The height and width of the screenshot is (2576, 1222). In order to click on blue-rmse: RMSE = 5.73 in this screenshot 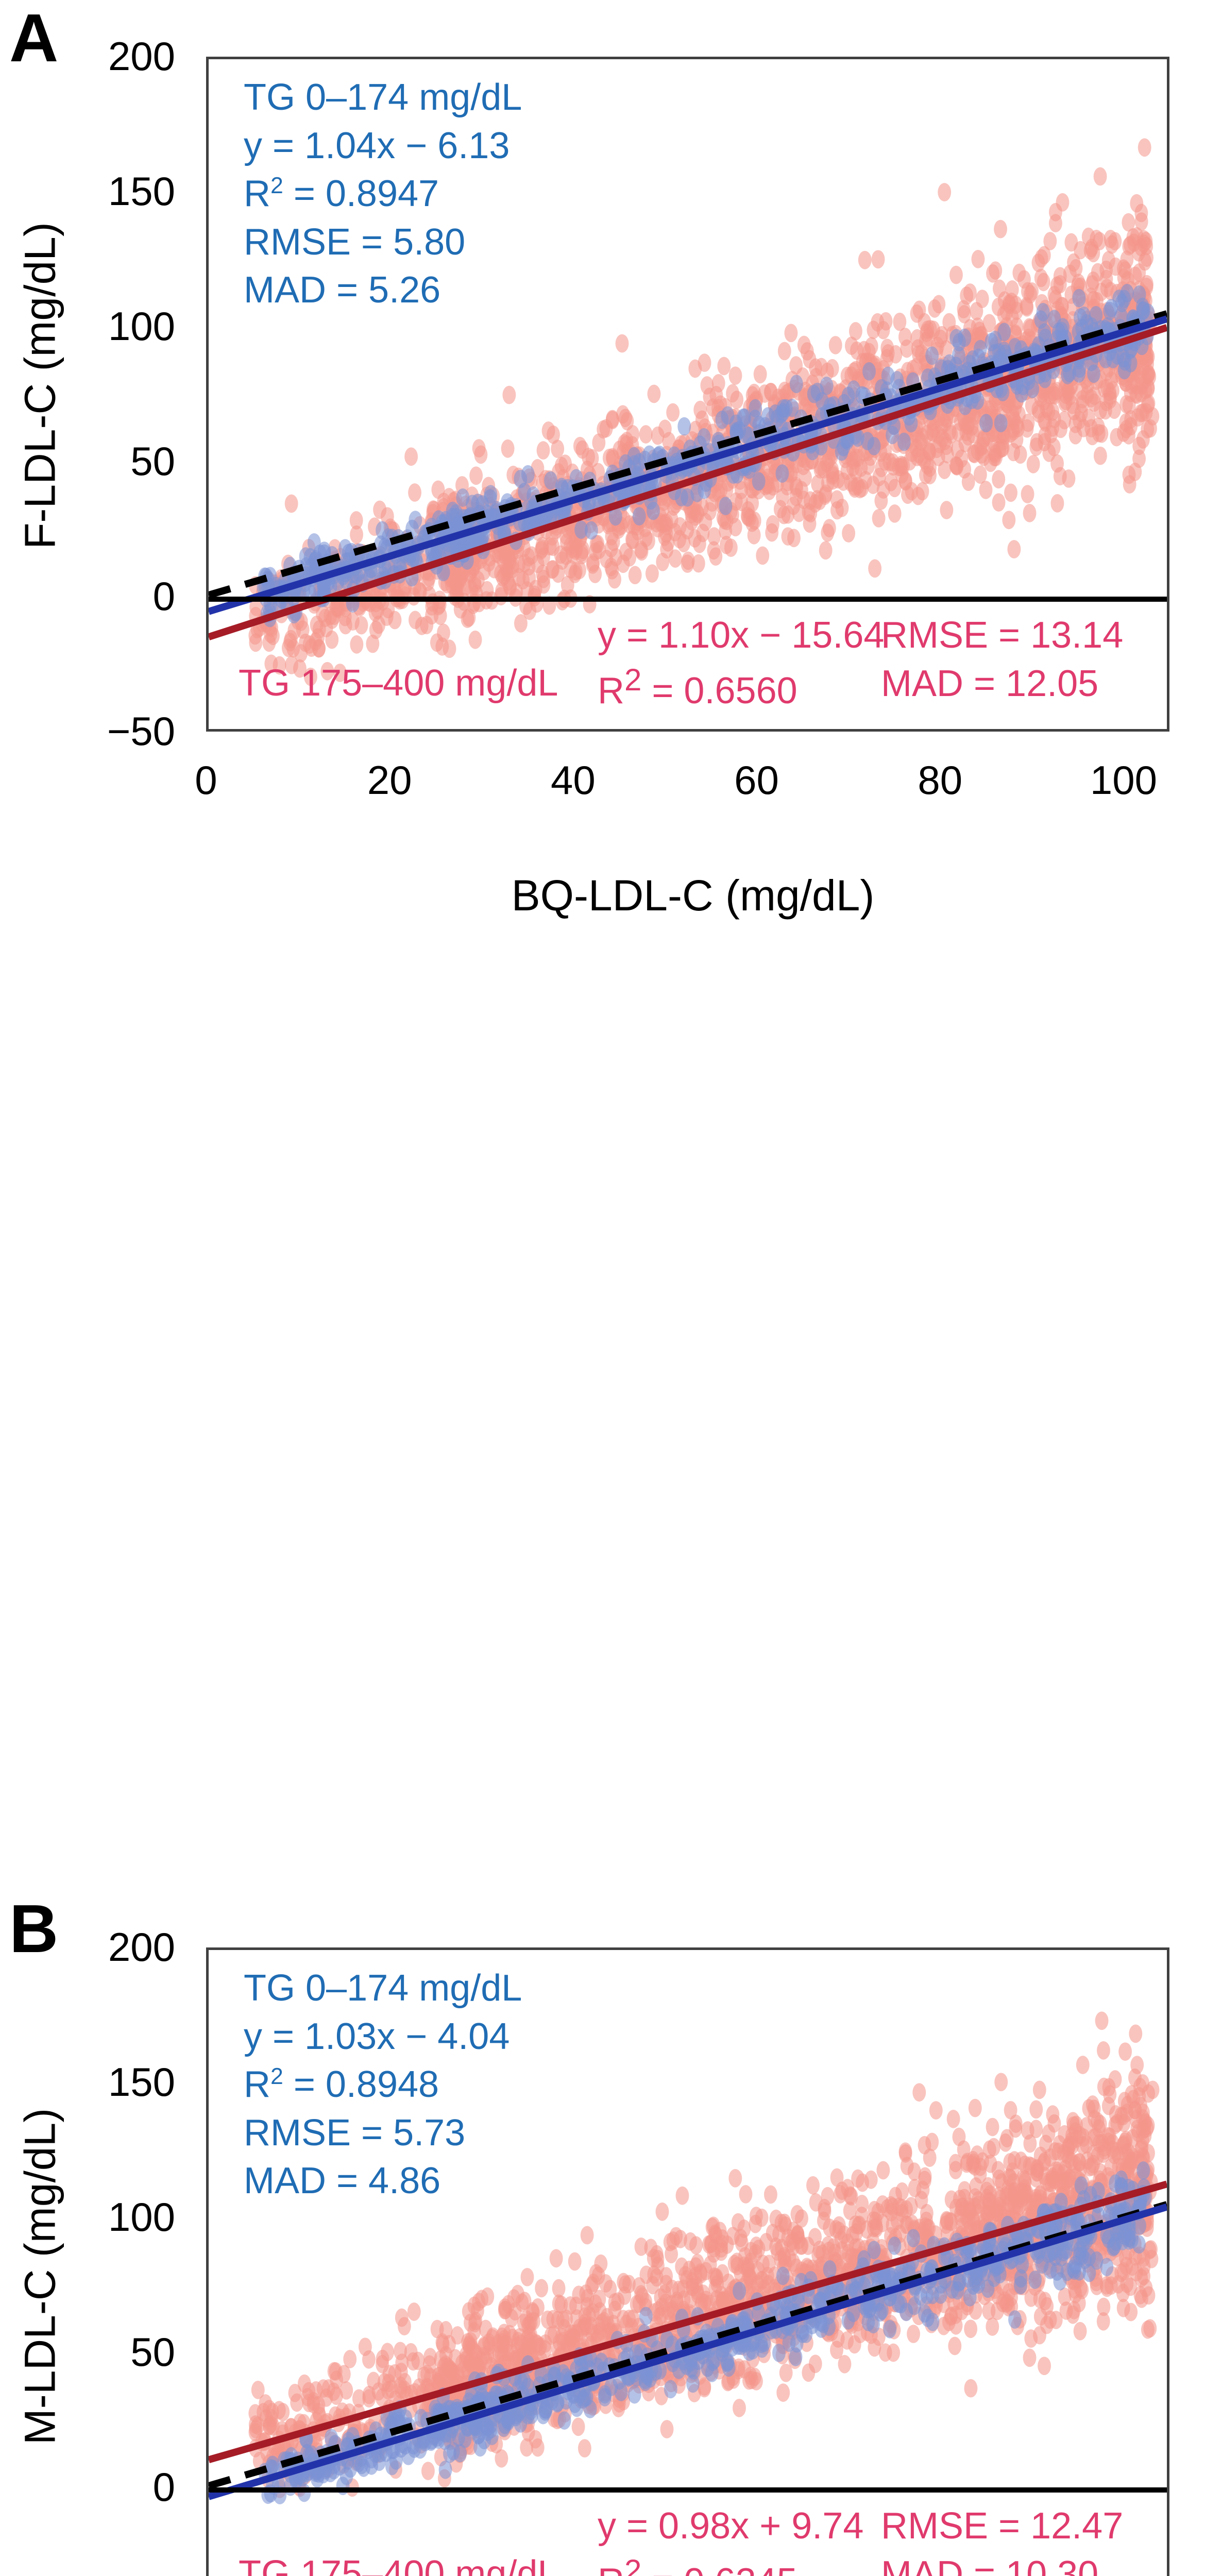, I will do `click(383, 2133)`.